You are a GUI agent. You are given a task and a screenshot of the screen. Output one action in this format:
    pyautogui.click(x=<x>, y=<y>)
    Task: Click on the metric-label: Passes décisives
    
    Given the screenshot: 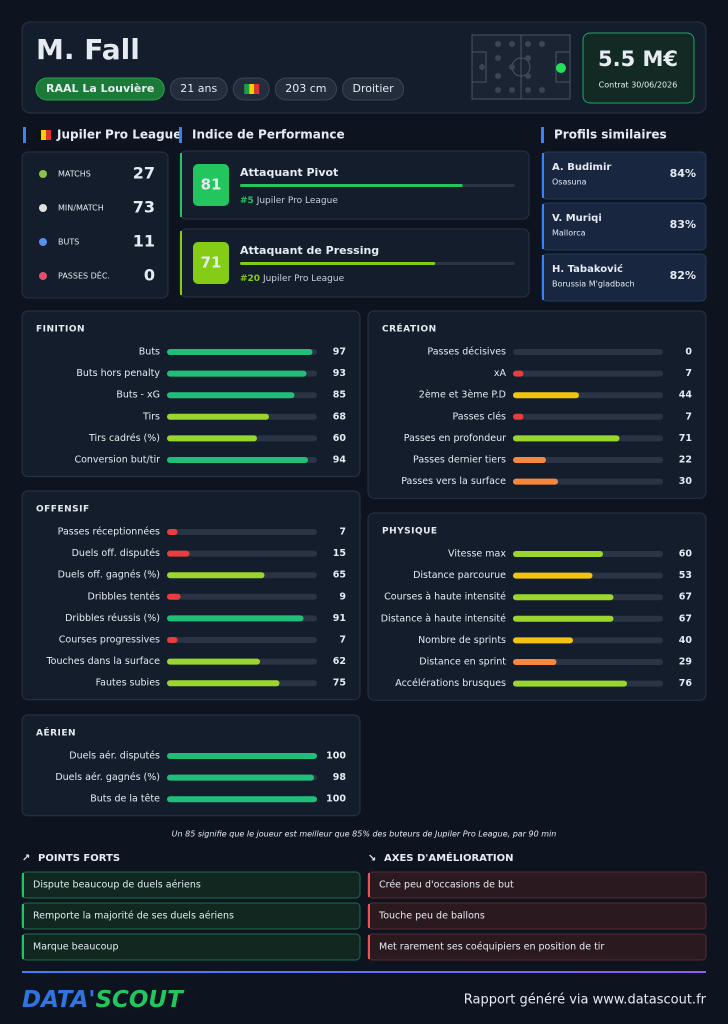 What is the action you would take?
    pyautogui.click(x=466, y=352)
    